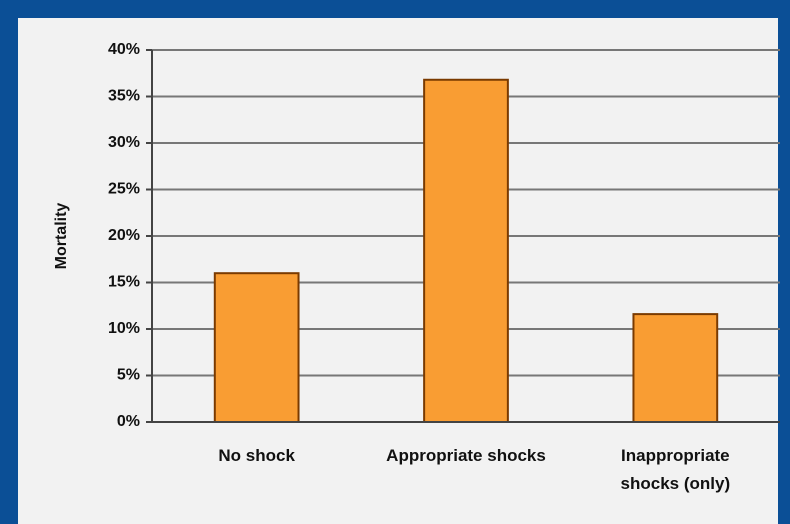  What do you see at coordinates (466, 455) in the screenshot?
I see `x-tick-label: Appropriate shocks` at bounding box center [466, 455].